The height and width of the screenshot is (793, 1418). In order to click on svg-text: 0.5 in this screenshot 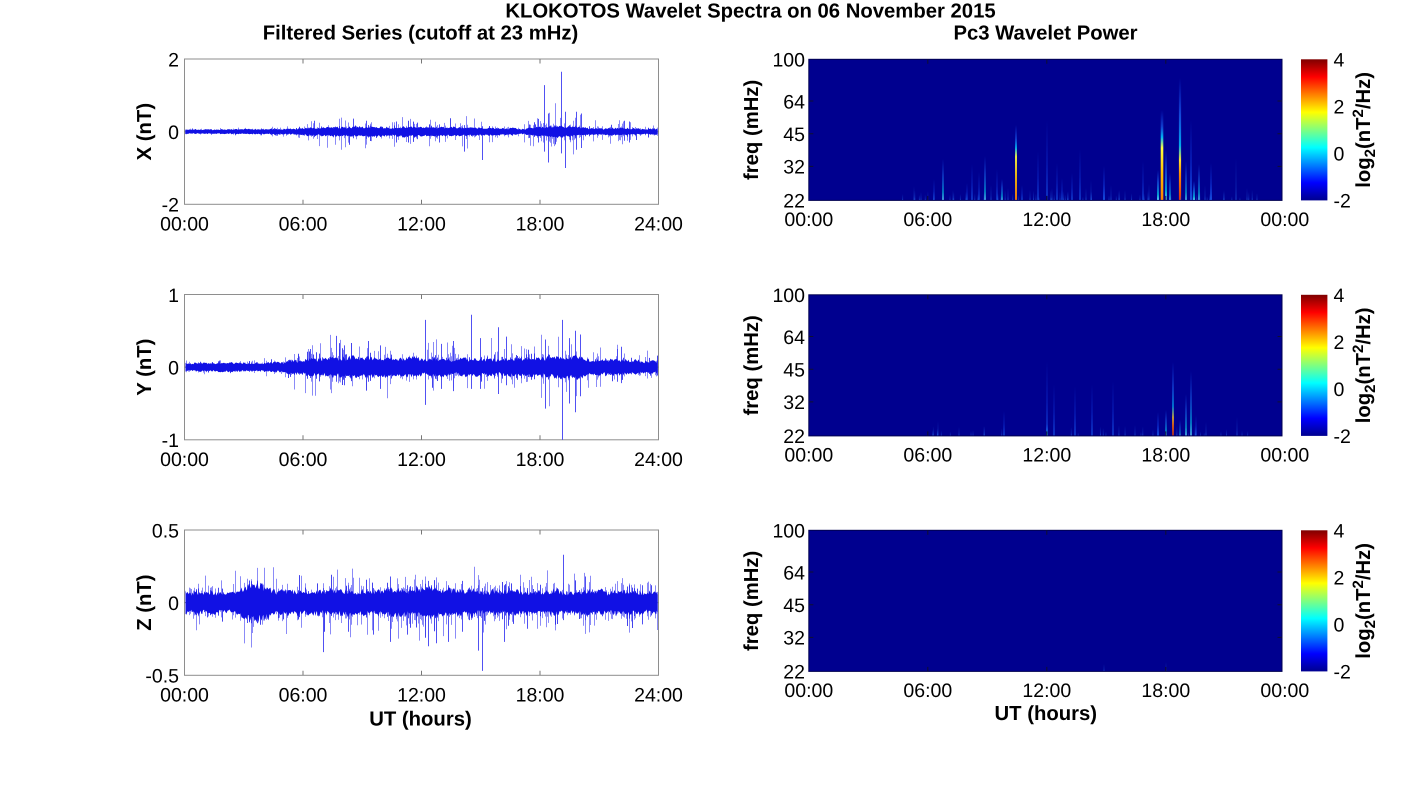, I will do `click(165, 531)`.